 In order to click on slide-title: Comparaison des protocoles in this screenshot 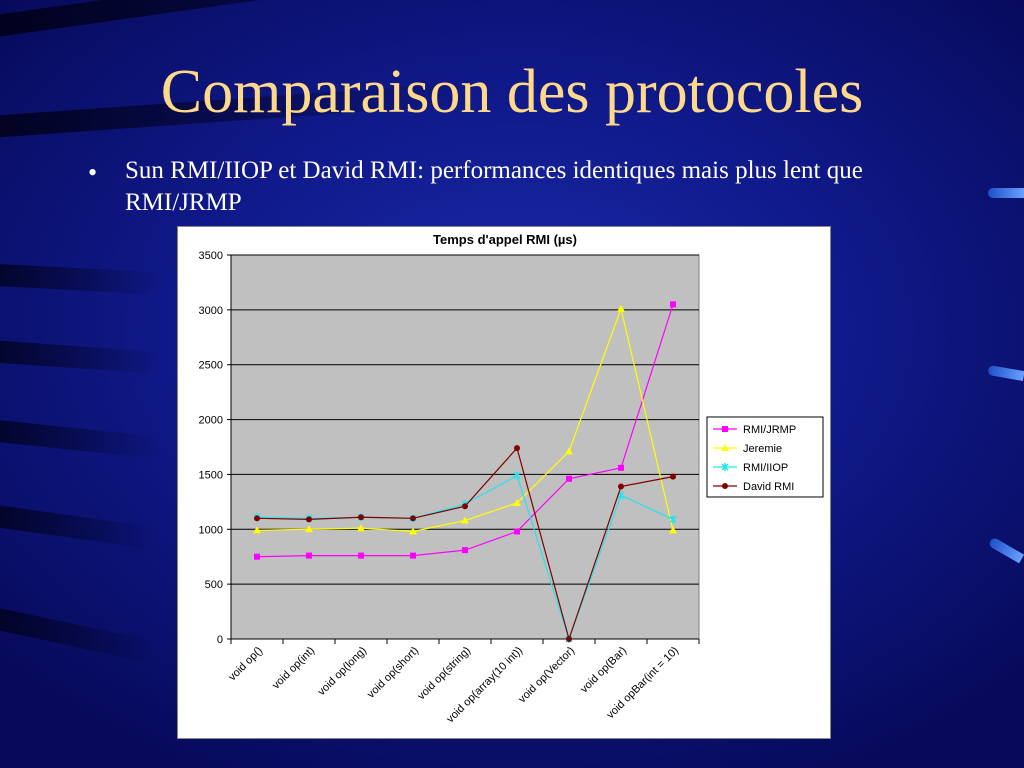, I will do `click(512, 92)`.